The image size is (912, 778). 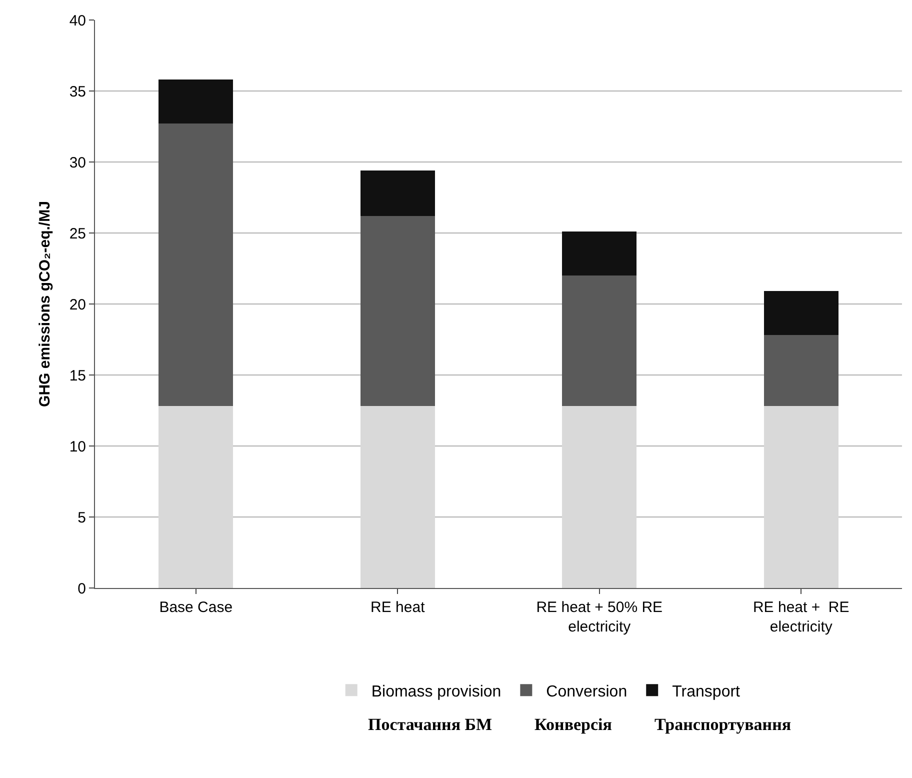 I want to click on y-tick-label: 25, so click(x=77, y=233).